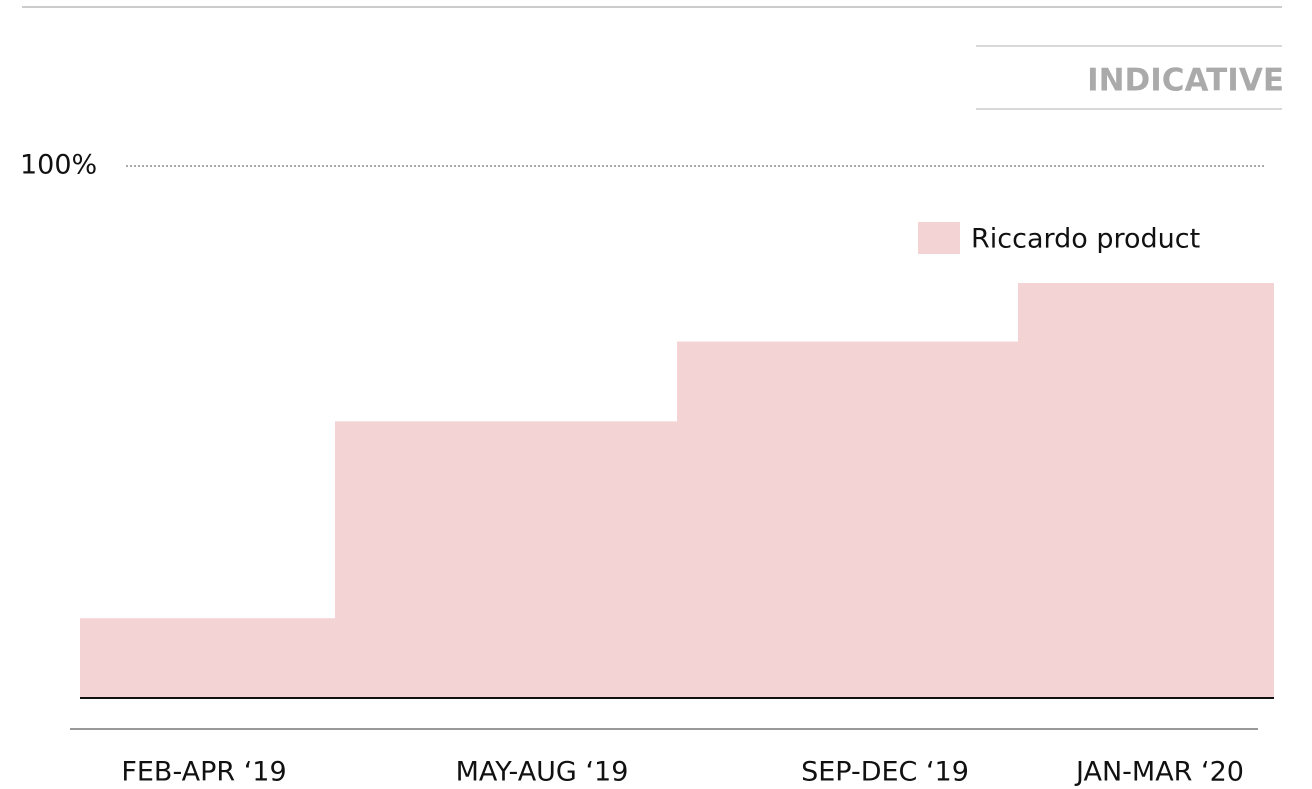 This screenshot has width=1312, height=789. I want to click on x-tick-label: SEP-DEC ‘19, so click(885, 772).